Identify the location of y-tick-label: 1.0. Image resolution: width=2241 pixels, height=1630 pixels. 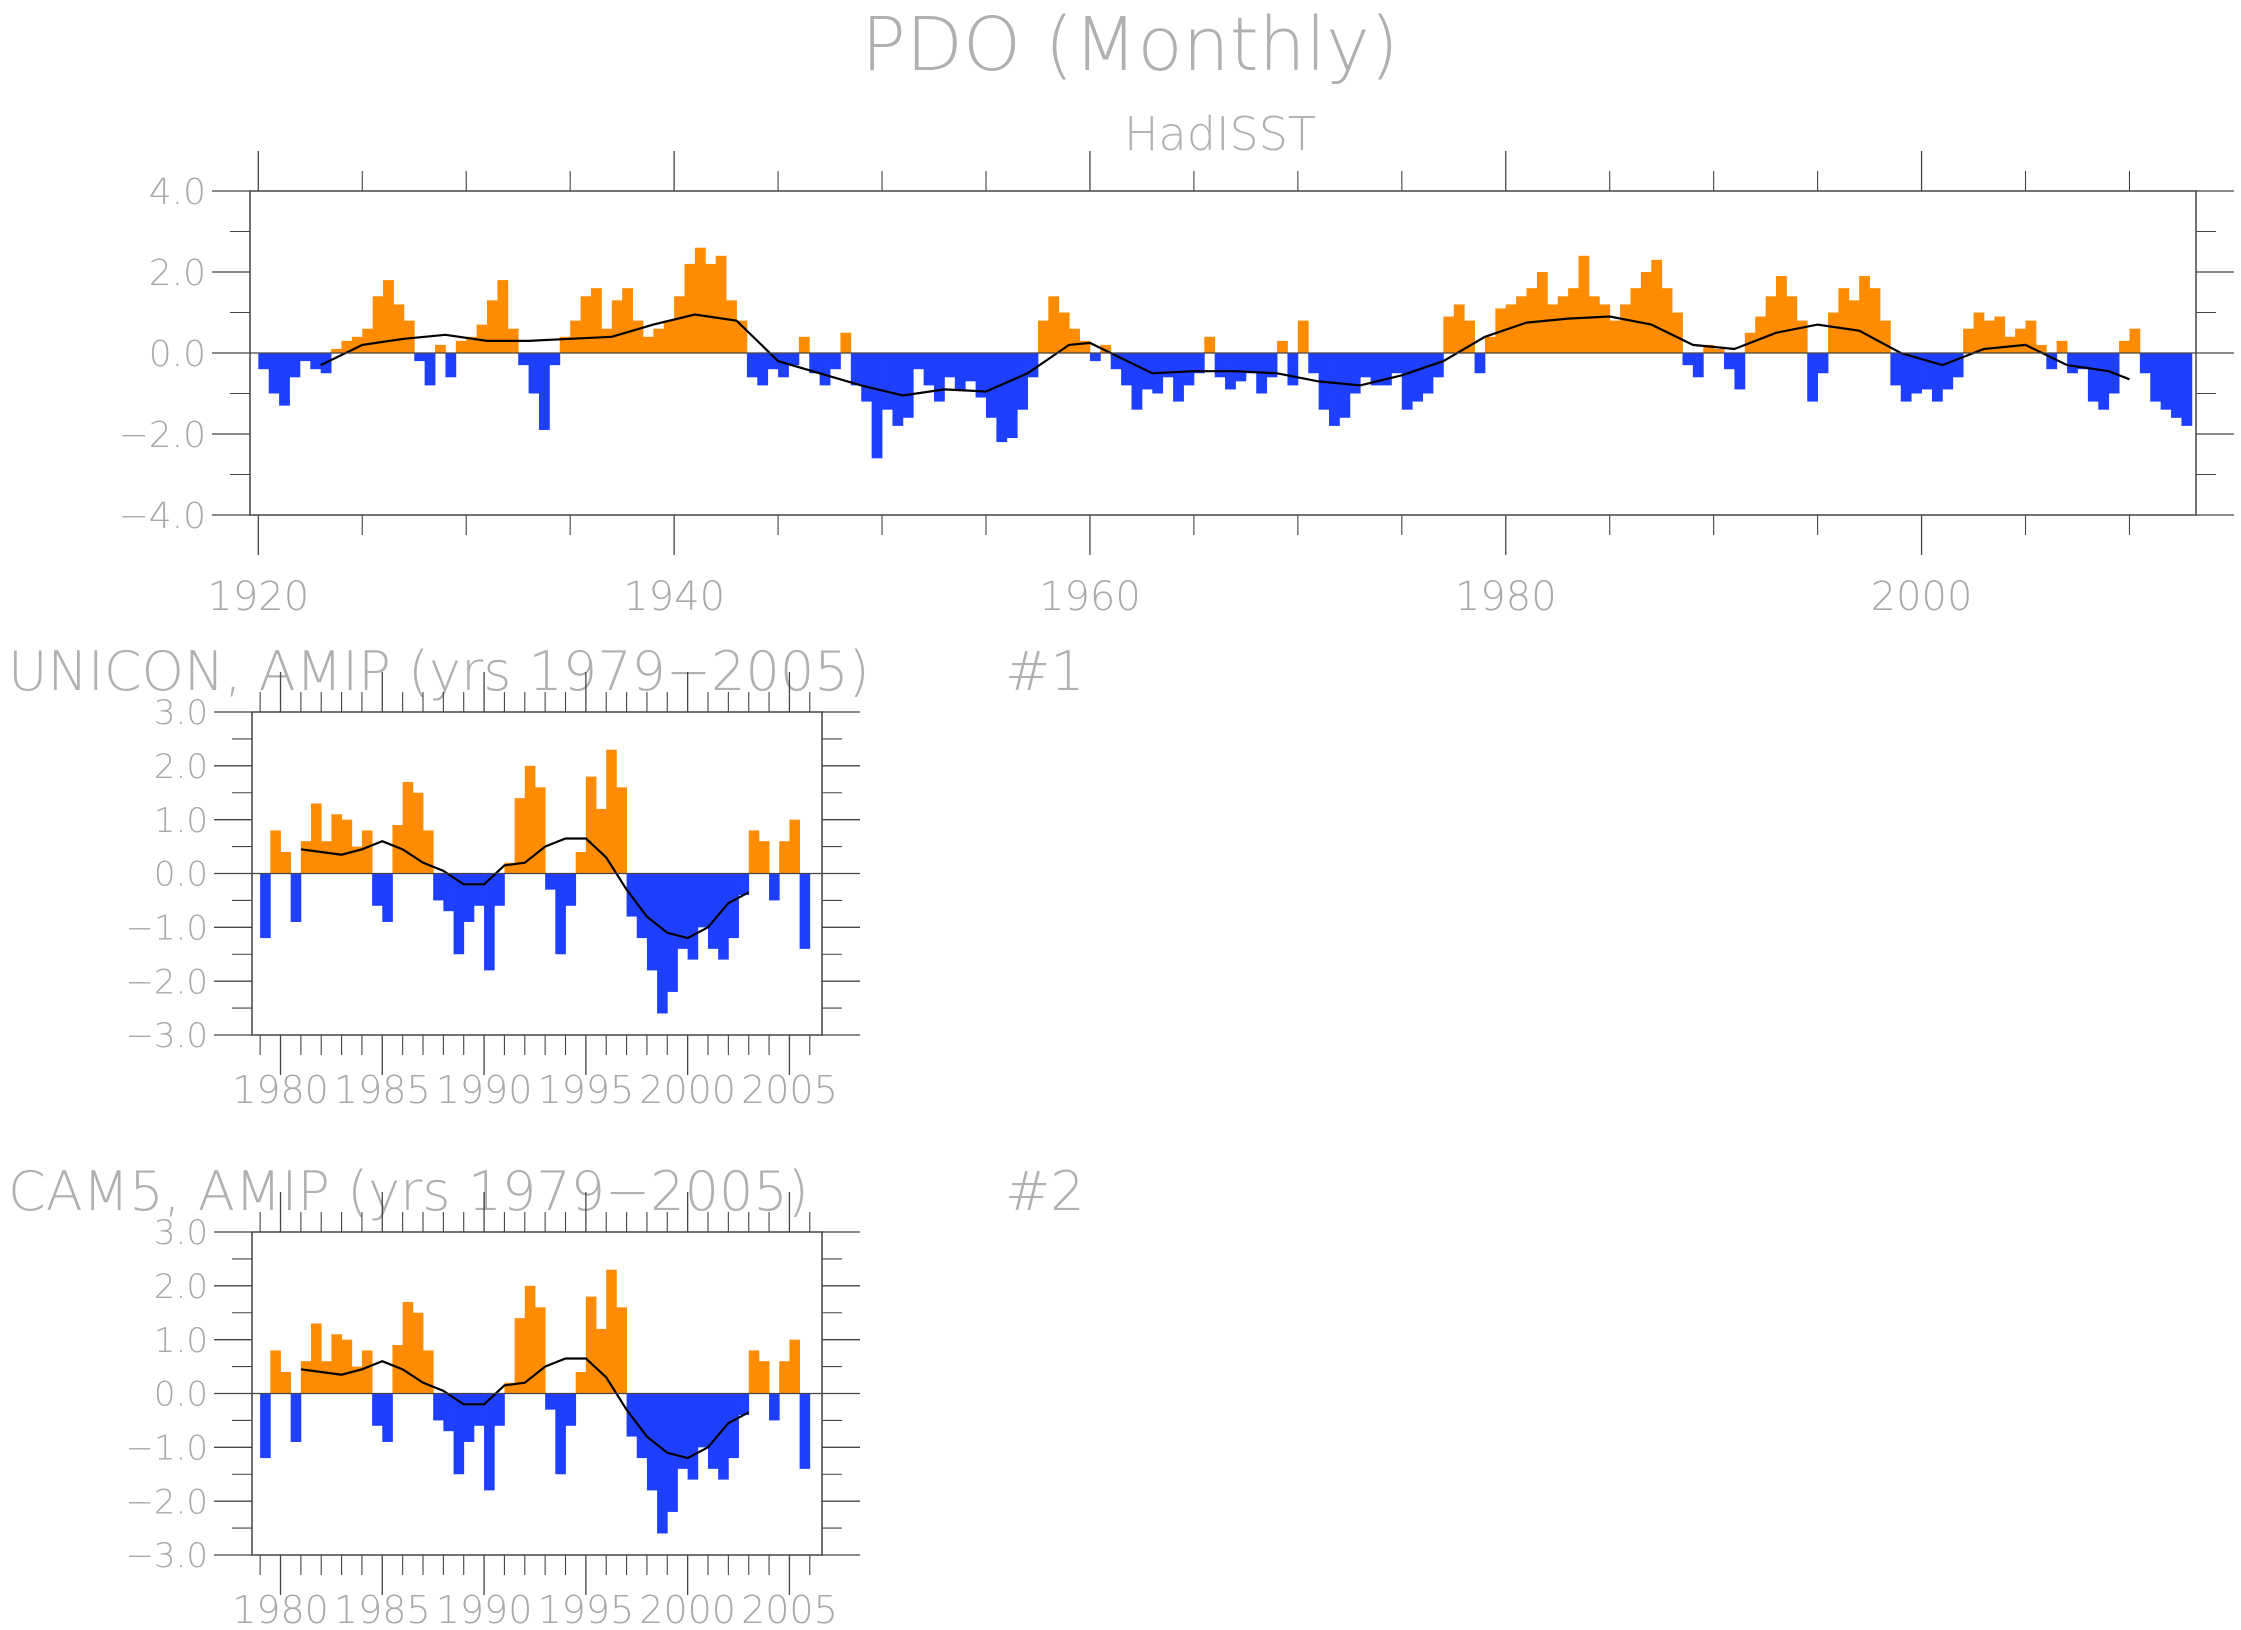
(181, 821).